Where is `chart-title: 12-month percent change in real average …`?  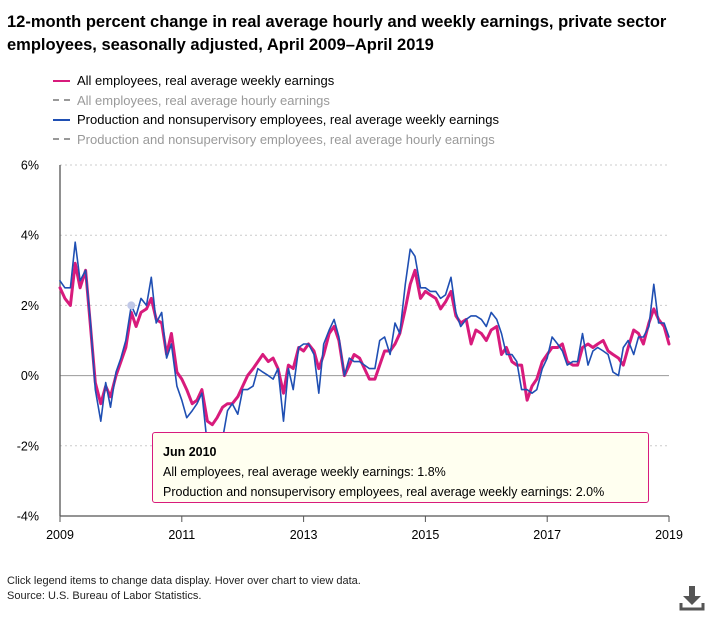
chart-title: 12-month percent change in real average … is located at coordinates (337, 33).